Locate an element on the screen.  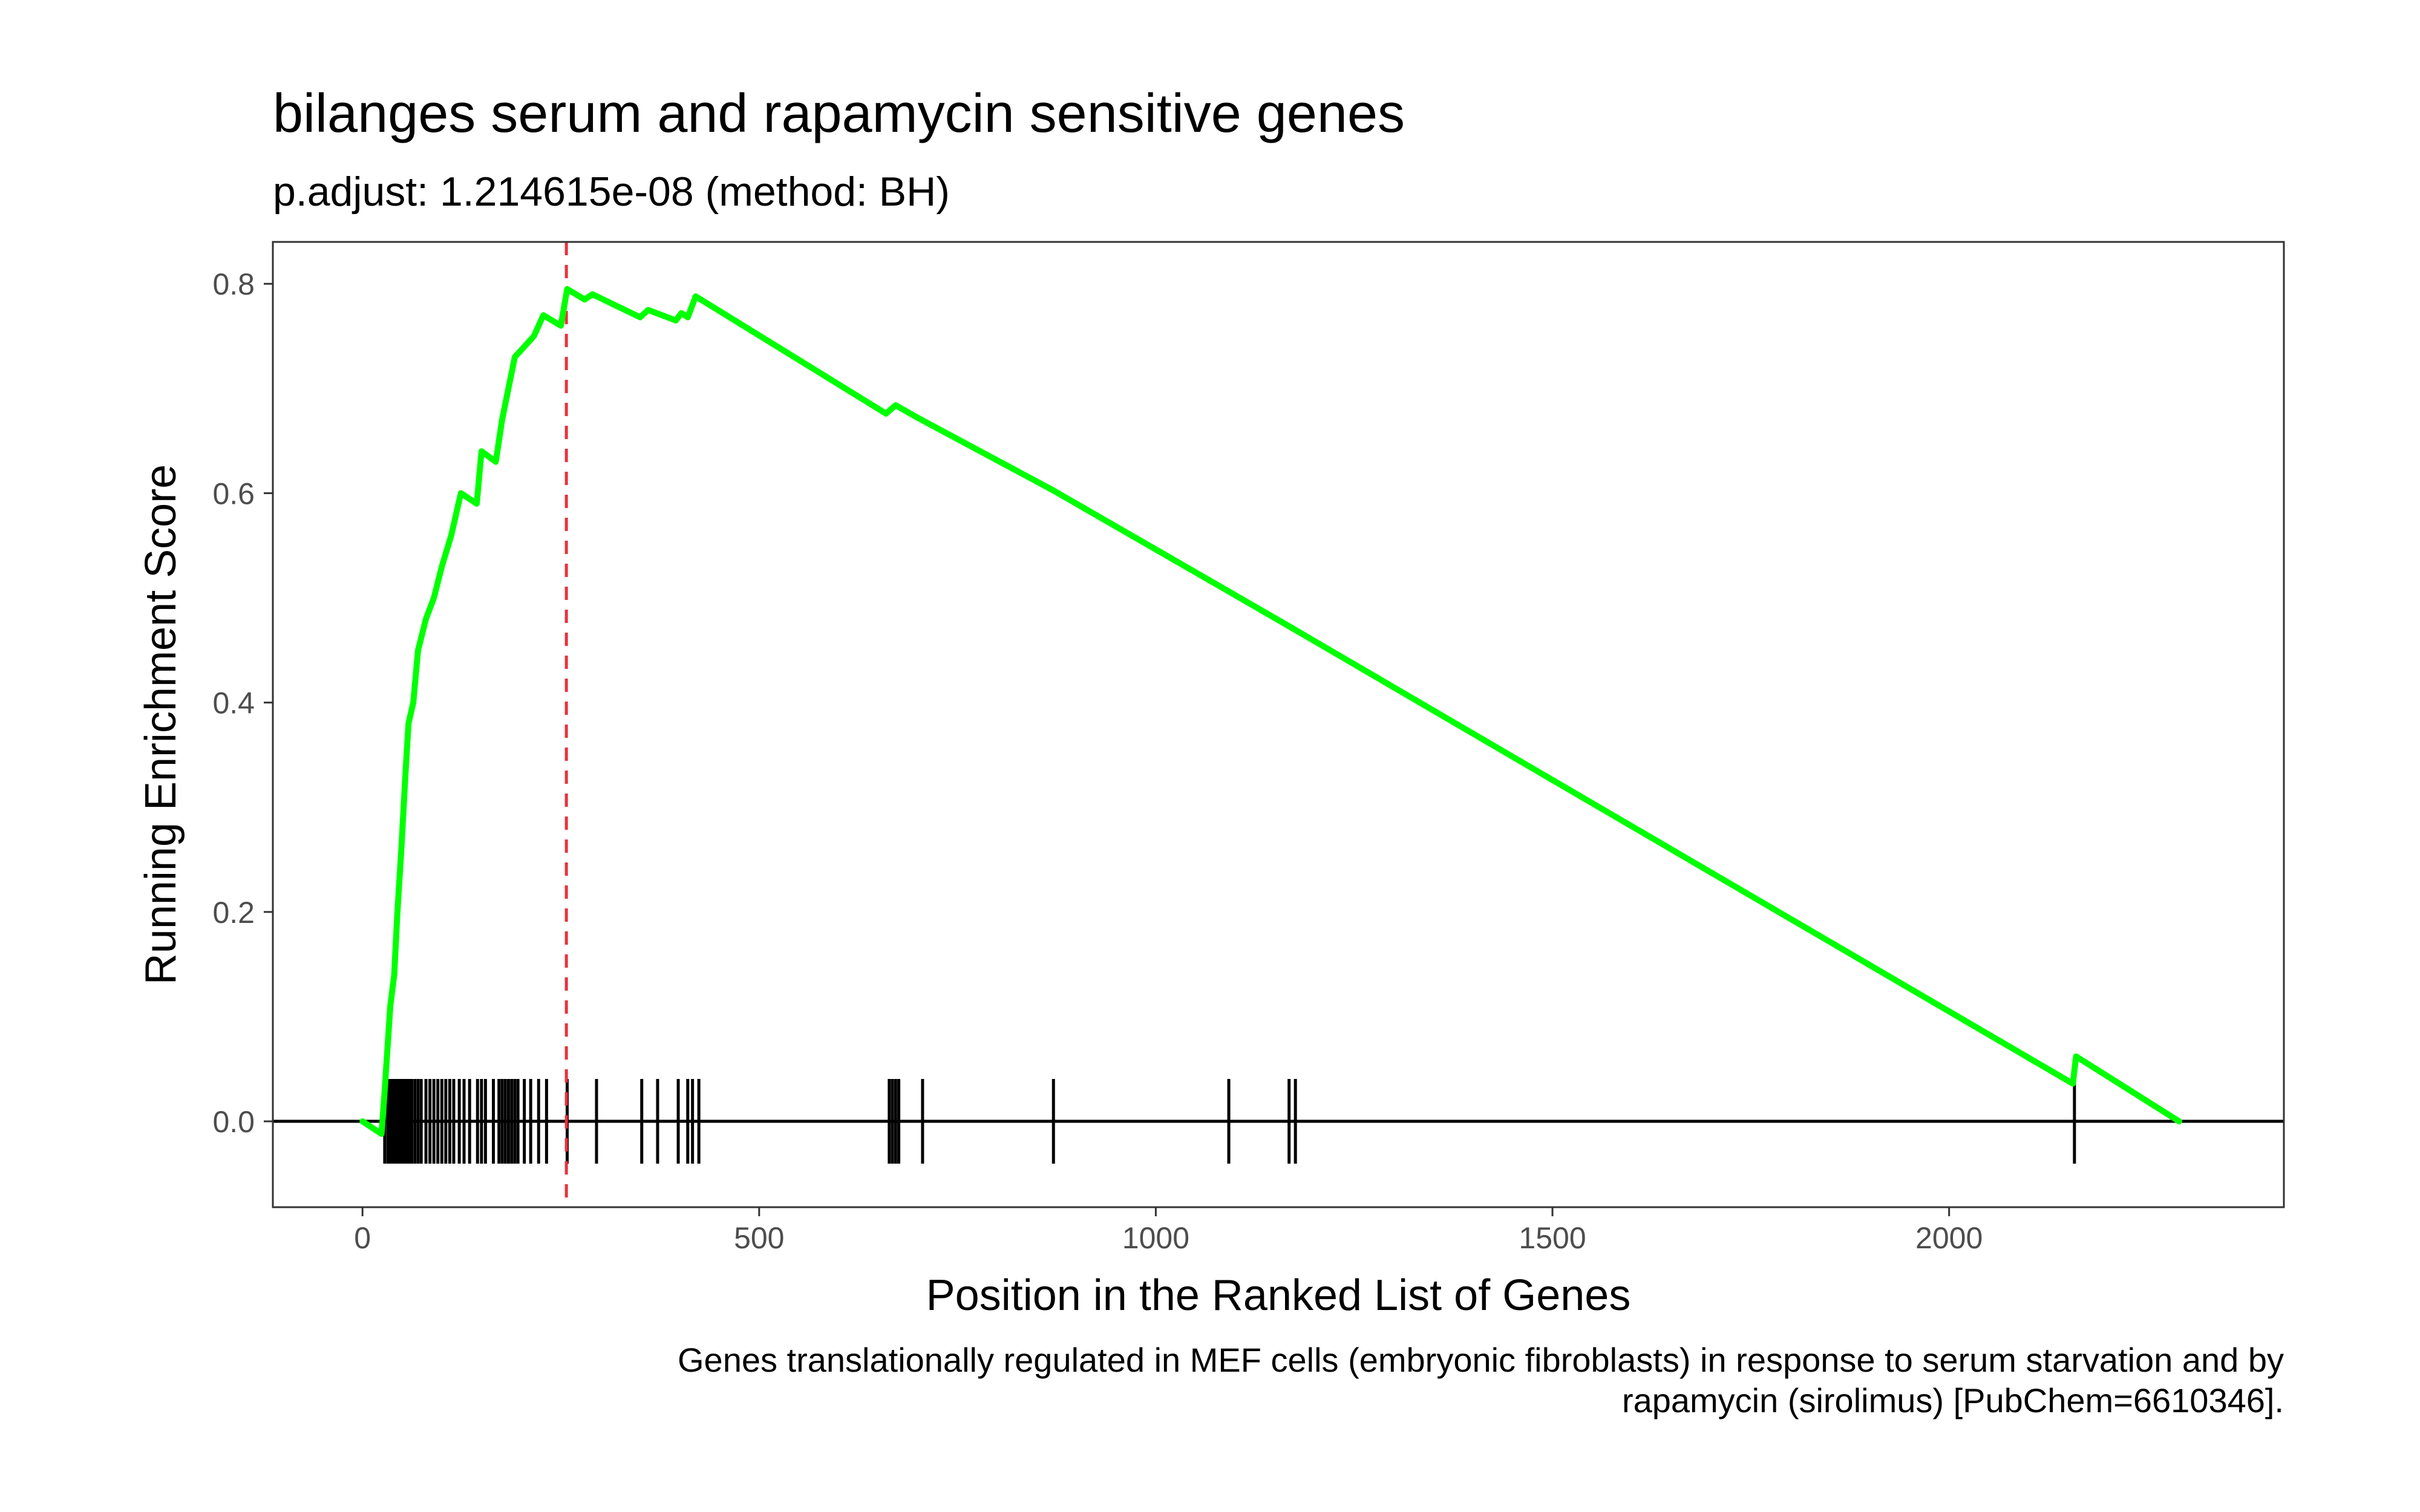
y-tick-label: 0.2 is located at coordinates (233, 913).